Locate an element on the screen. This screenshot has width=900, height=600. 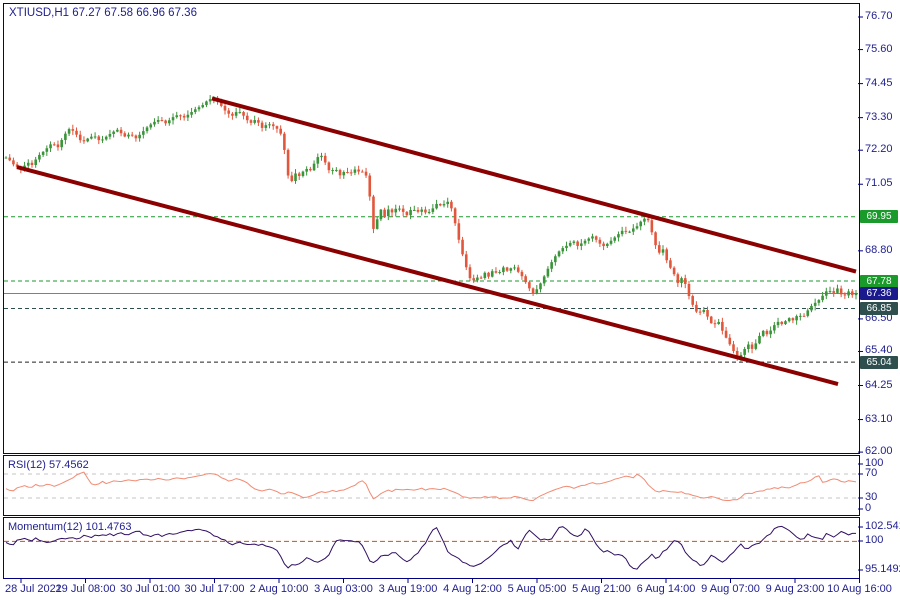
rsi-panel is located at coordinates (431, 485).